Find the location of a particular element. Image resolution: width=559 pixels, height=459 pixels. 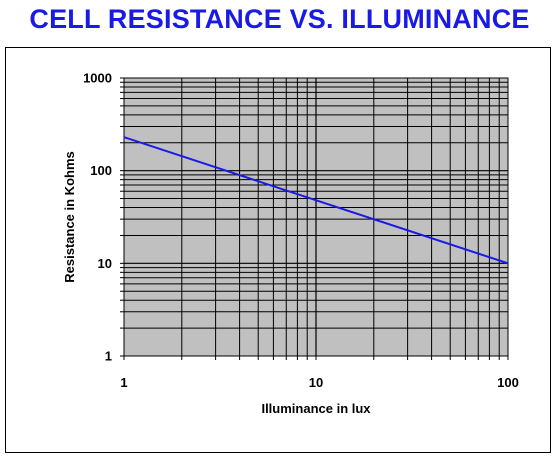

y-tick-label: 100 is located at coordinates (101, 170).